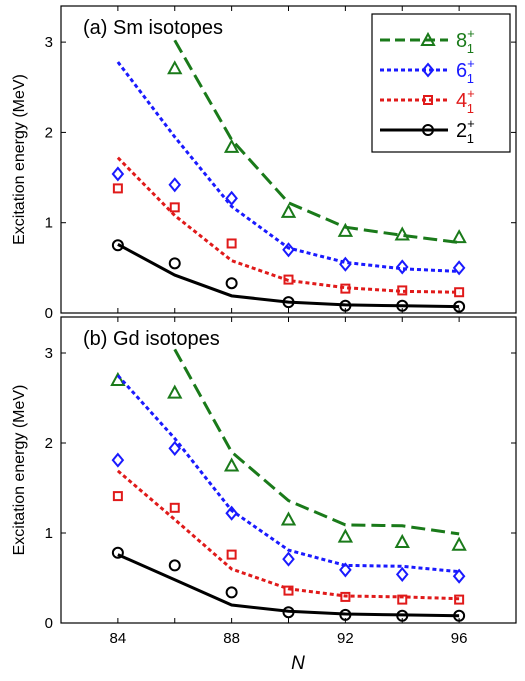 Image resolution: width=525 pixels, height=681 pixels. Describe the element at coordinates (465, 101) in the screenshot. I see `legend-label: 4+ 1` at that location.